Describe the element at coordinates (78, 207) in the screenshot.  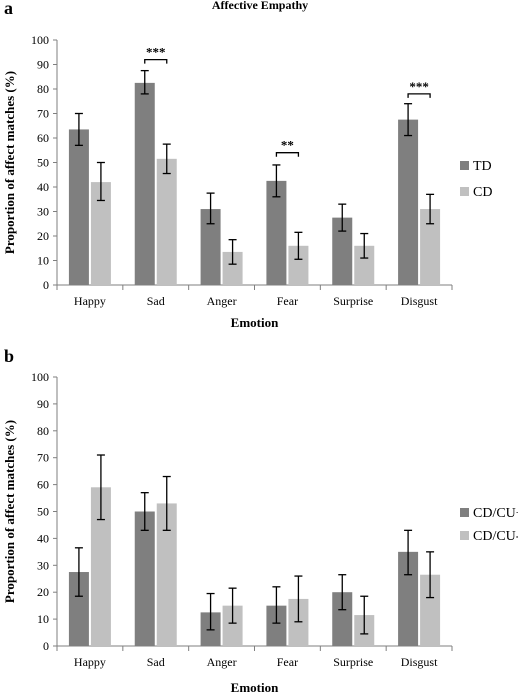
I see `bar-TD-Happy` at that location.